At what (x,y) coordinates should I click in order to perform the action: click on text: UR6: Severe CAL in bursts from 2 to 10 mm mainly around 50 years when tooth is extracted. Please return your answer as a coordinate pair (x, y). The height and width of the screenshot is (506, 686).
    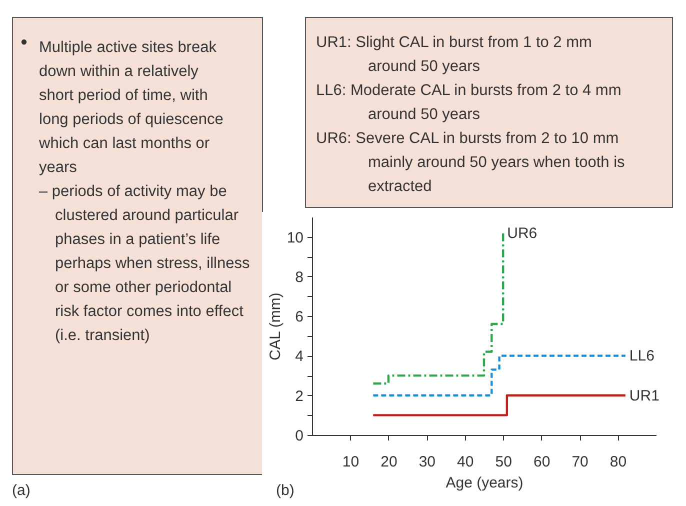
    Looking at the image, I should click on (471, 163).